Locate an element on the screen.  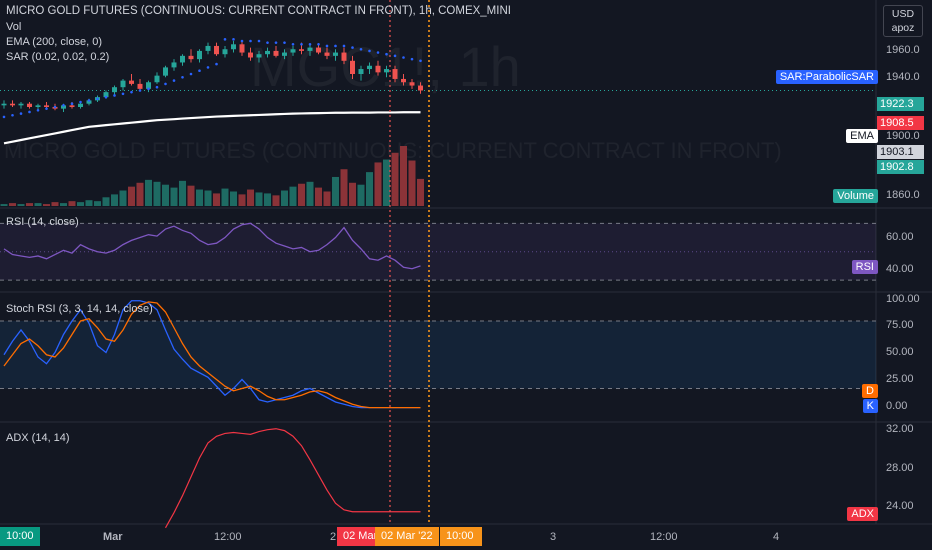
adx-tick: 24.00 is located at coordinates (900, 506).